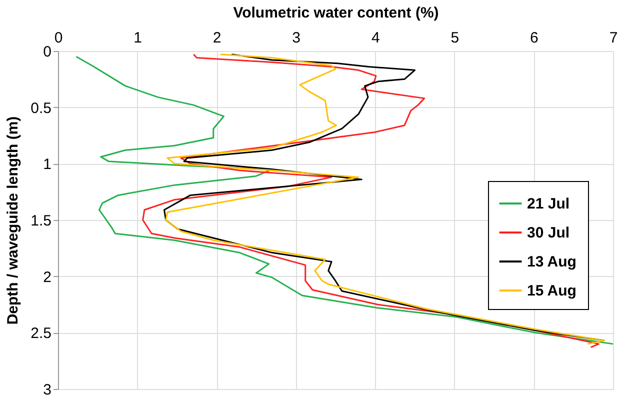  What do you see at coordinates (138, 38) in the screenshot?
I see `x-tick-label: 1` at bounding box center [138, 38].